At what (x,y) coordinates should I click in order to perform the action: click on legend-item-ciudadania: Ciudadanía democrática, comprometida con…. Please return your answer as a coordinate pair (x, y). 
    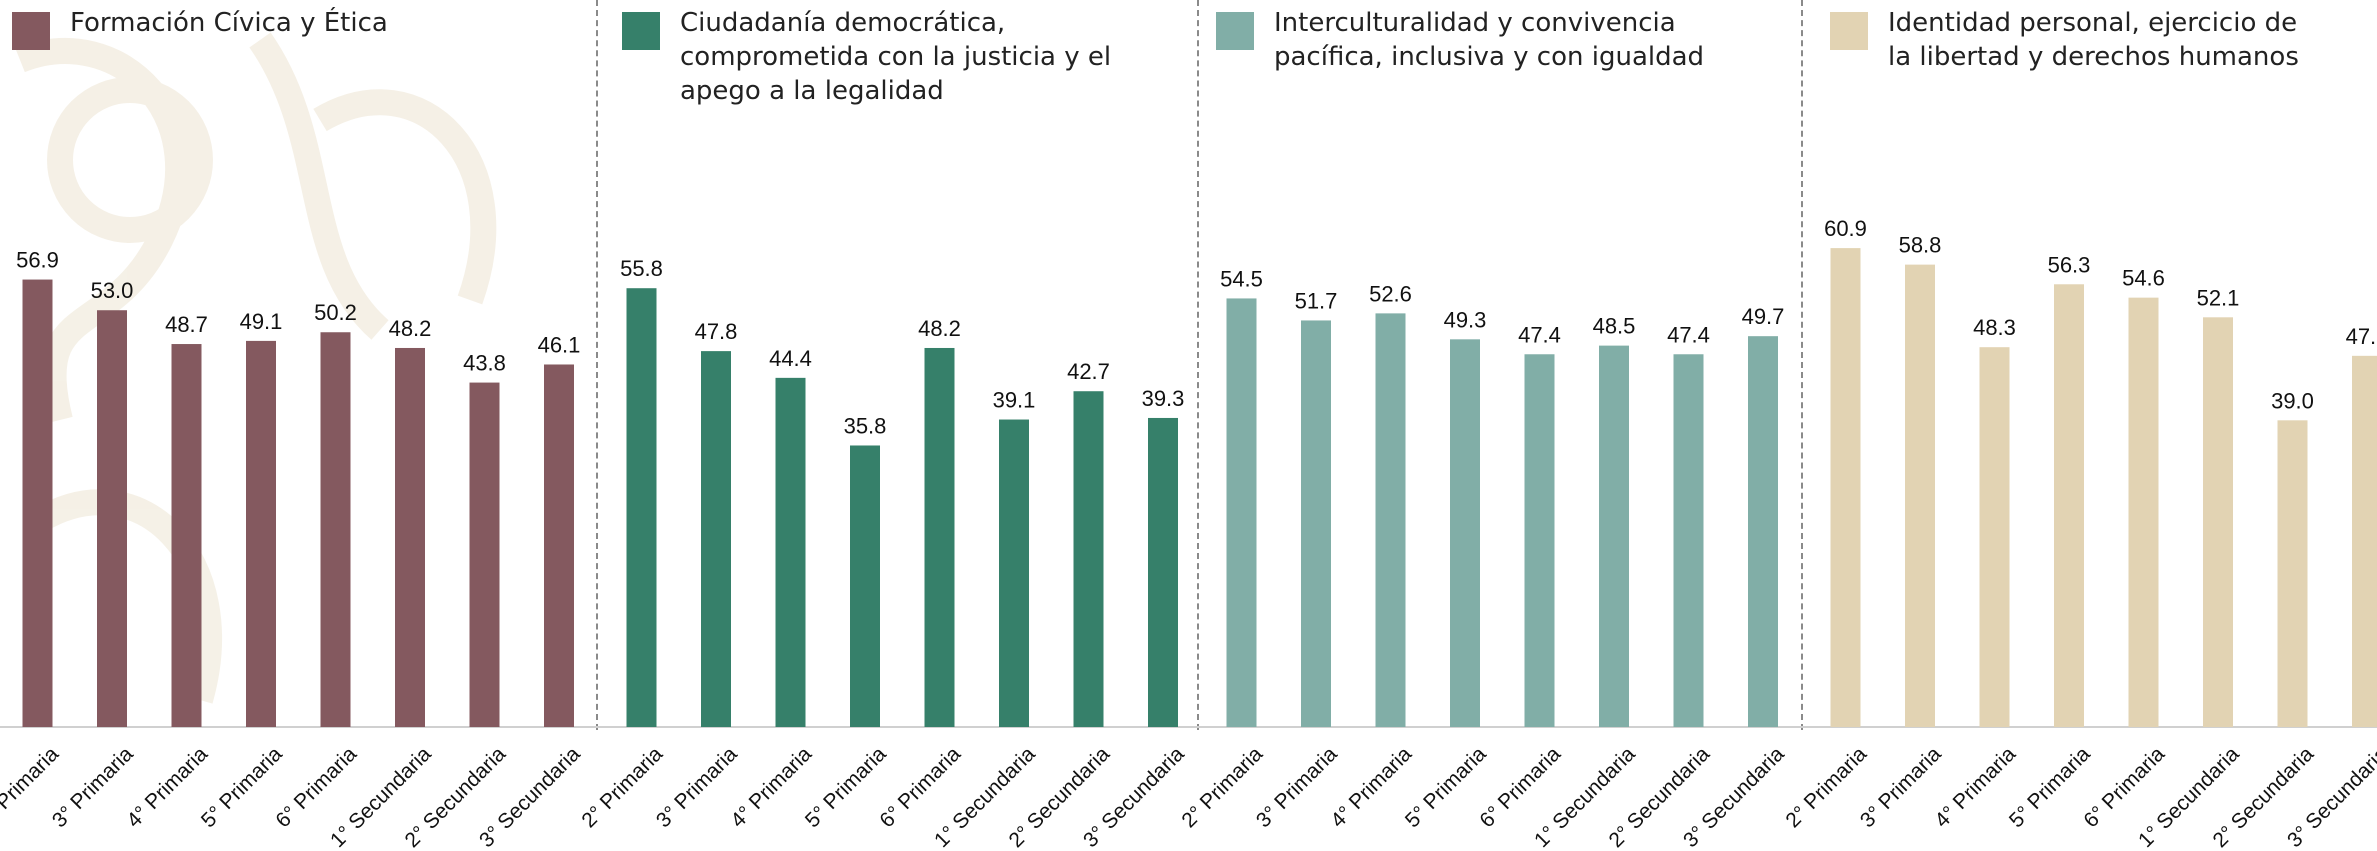
    Looking at the image, I should click on (866, 57).